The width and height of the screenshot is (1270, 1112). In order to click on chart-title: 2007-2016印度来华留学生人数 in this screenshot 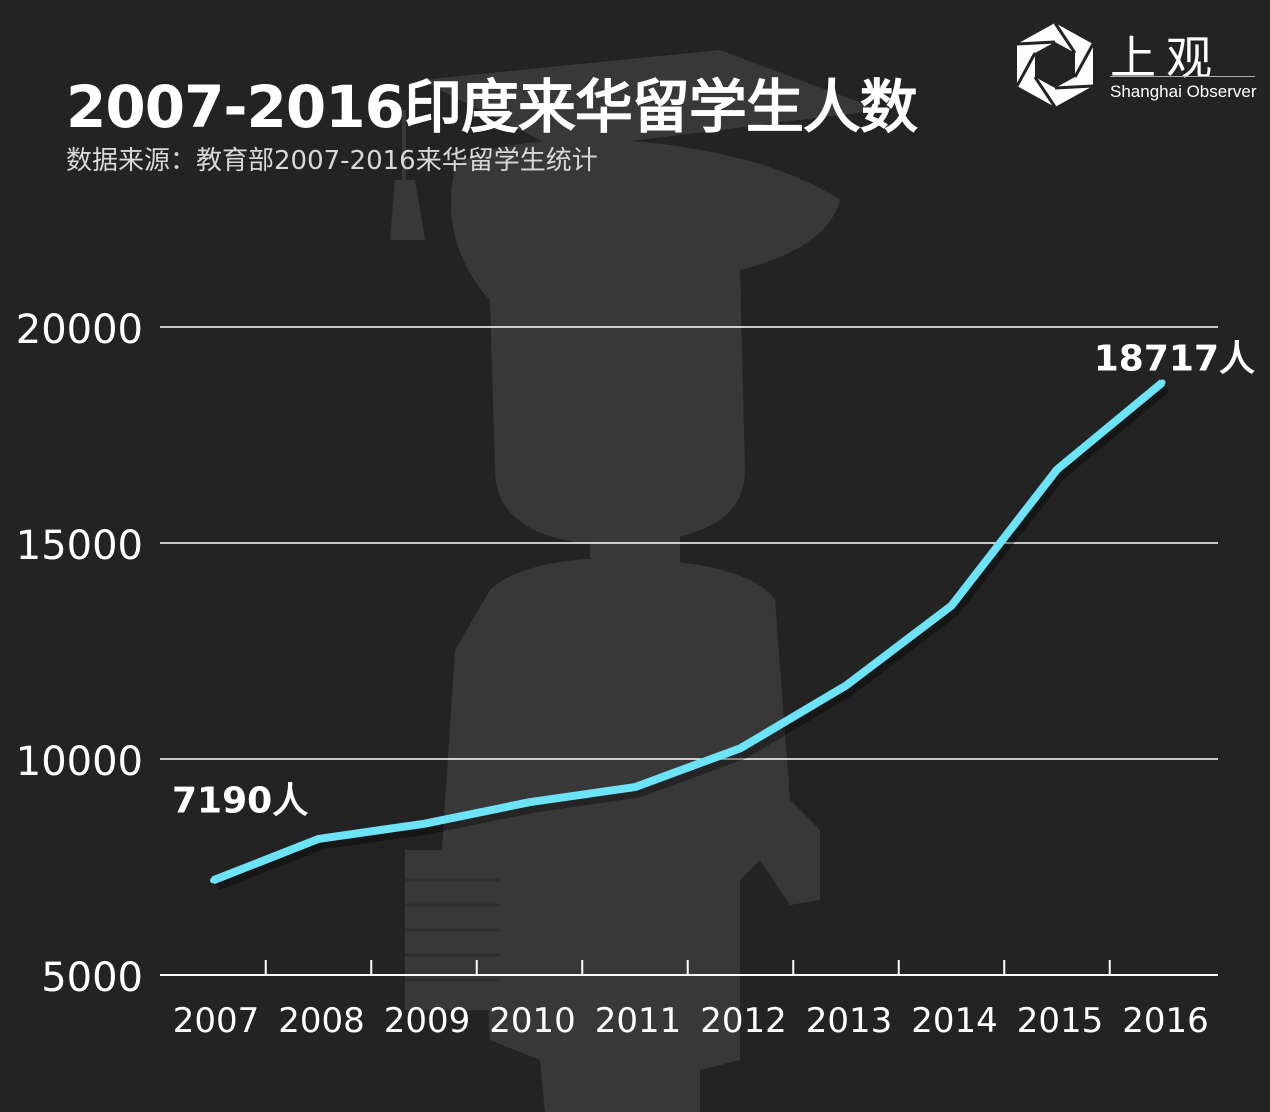, I will do `click(492, 107)`.